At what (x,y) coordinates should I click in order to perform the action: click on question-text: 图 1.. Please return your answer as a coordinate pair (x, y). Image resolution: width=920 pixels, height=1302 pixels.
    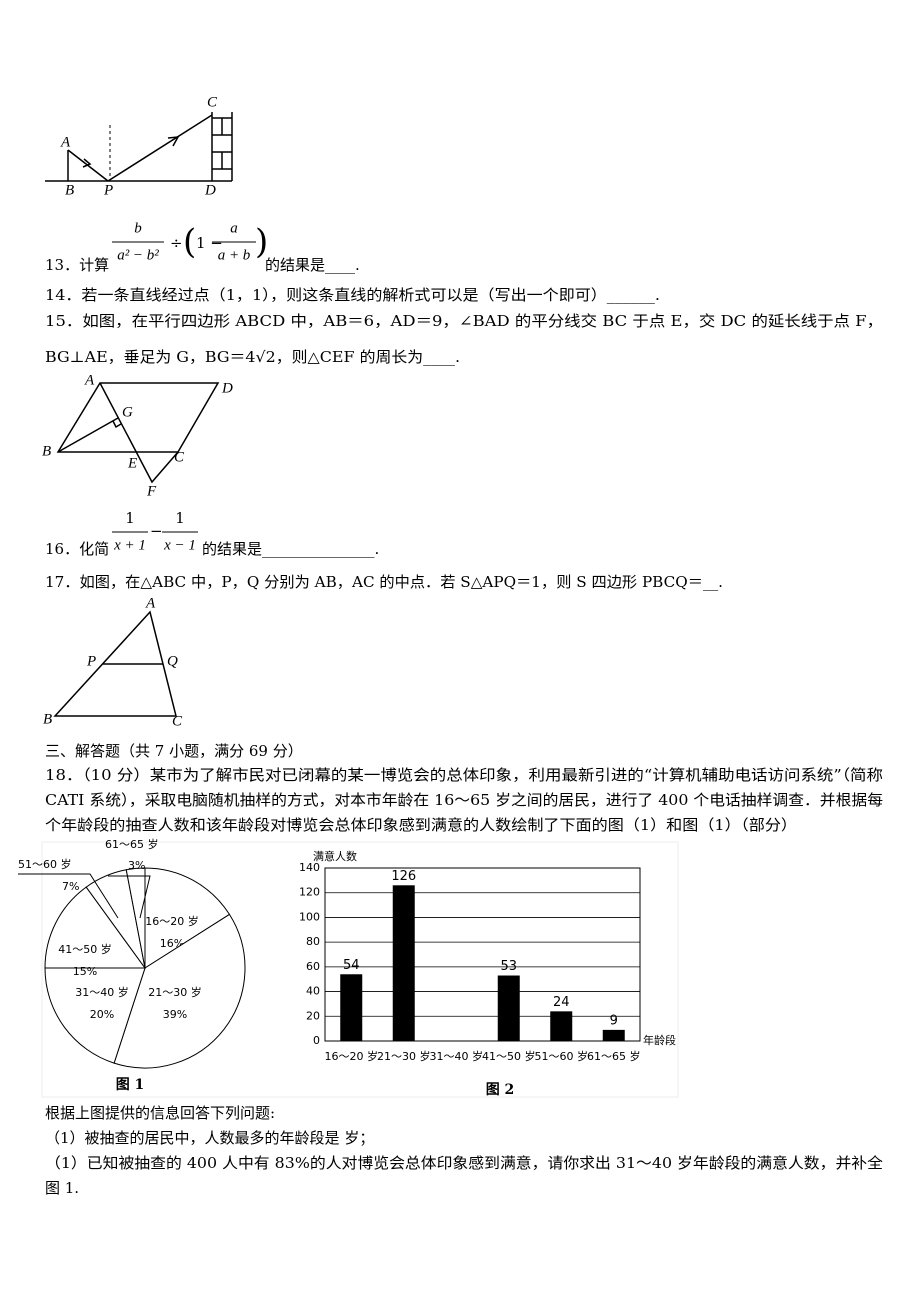
    Looking at the image, I should click on (62, 1188).